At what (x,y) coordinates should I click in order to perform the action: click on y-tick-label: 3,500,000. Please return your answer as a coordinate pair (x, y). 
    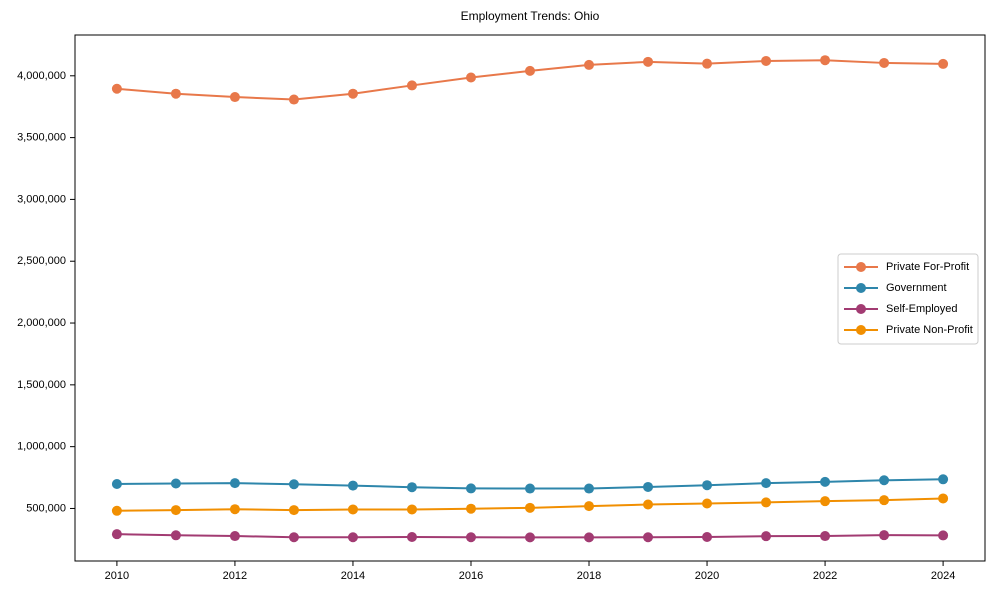
    Looking at the image, I should click on (41, 138).